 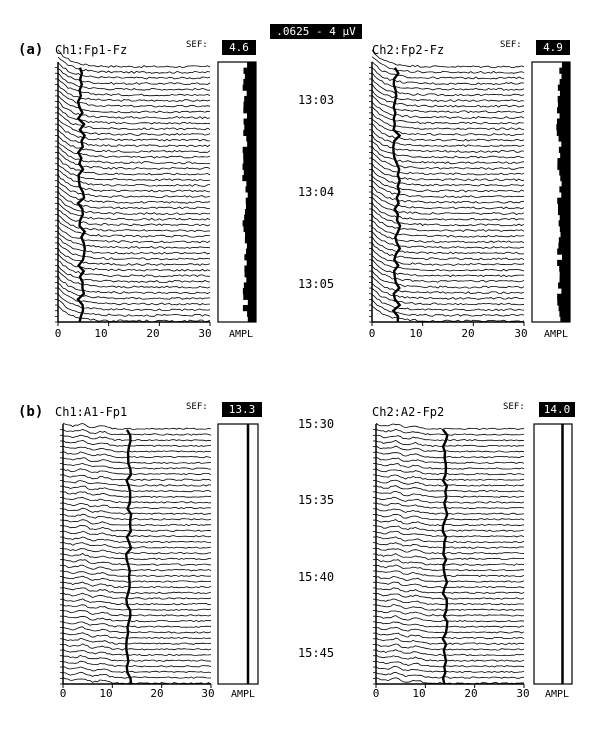 I want to click on sef-value: 4.6, so click(x=239, y=47).